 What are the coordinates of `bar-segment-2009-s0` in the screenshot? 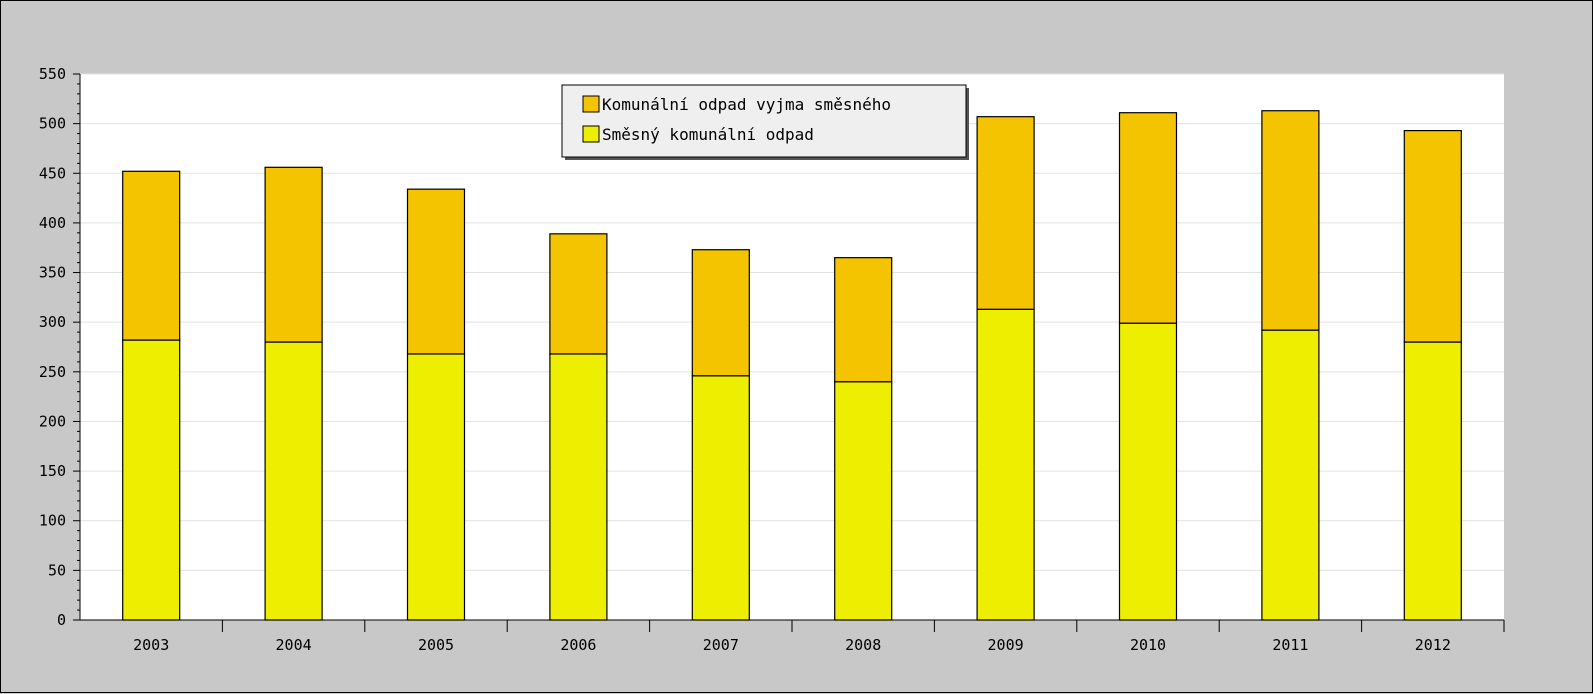 It's located at (1005, 464).